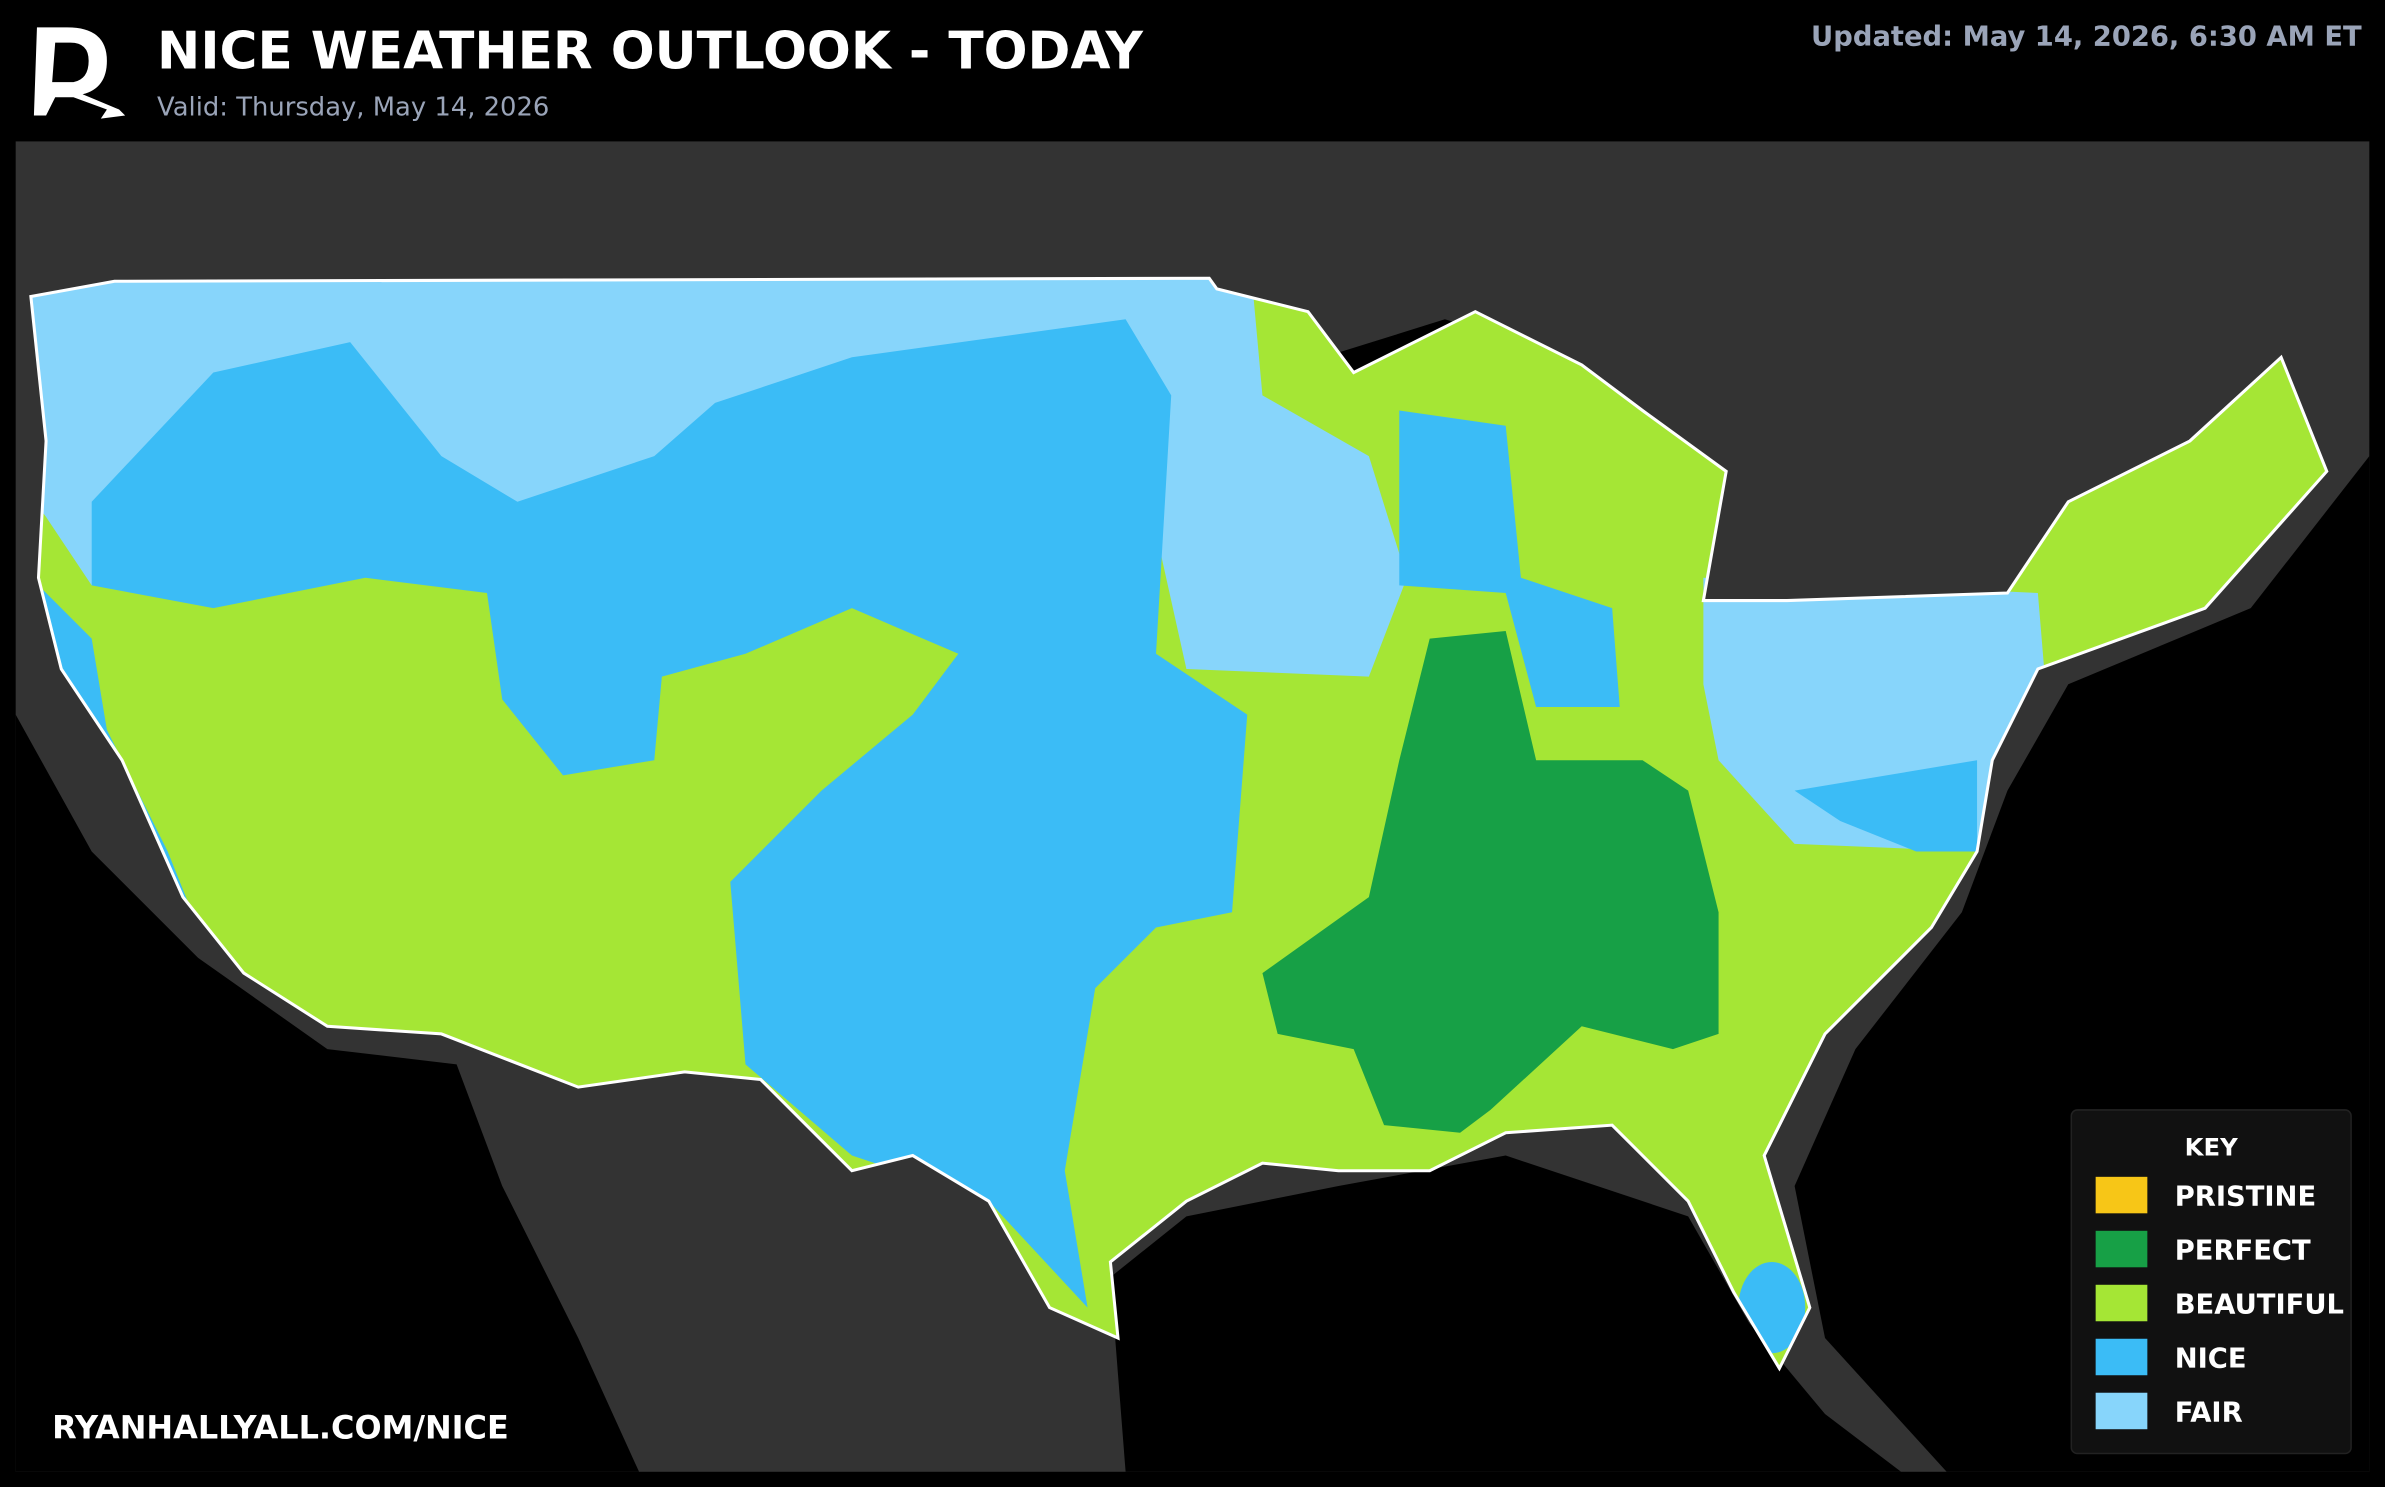 The height and width of the screenshot is (1487, 2385). Describe the element at coordinates (1490, 881) in the screenshot. I see `region-perfect` at that location.